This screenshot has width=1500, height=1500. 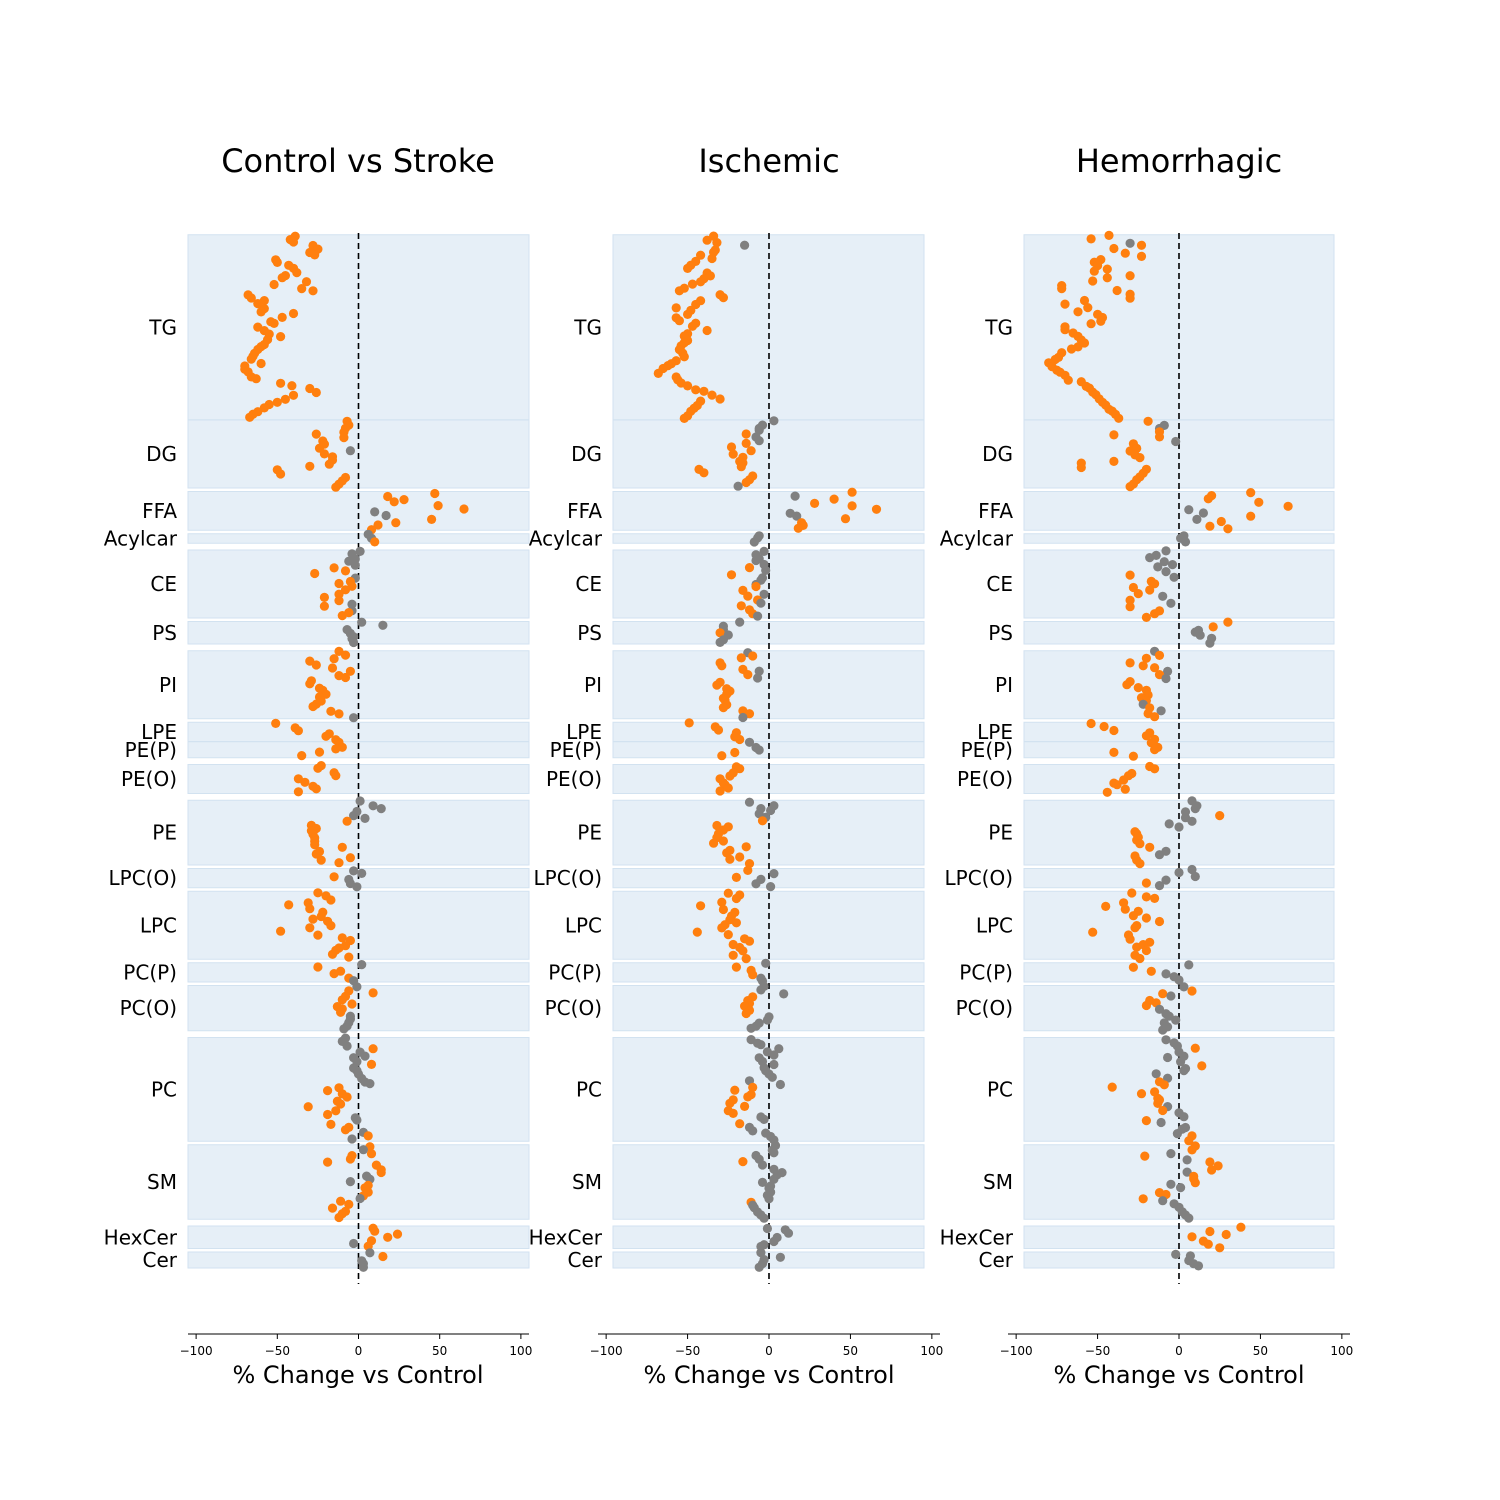 What do you see at coordinates (977, 539) in the screenshot?
I see `group-label: Acylcar` at bounding box center [977, 539].